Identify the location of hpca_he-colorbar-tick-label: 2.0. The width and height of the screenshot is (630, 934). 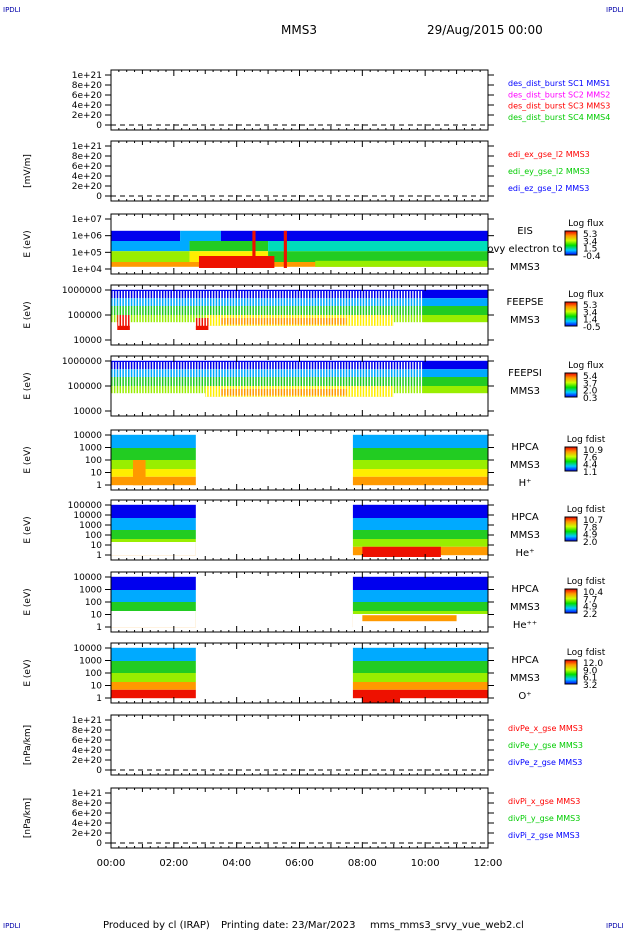
(590, 543).